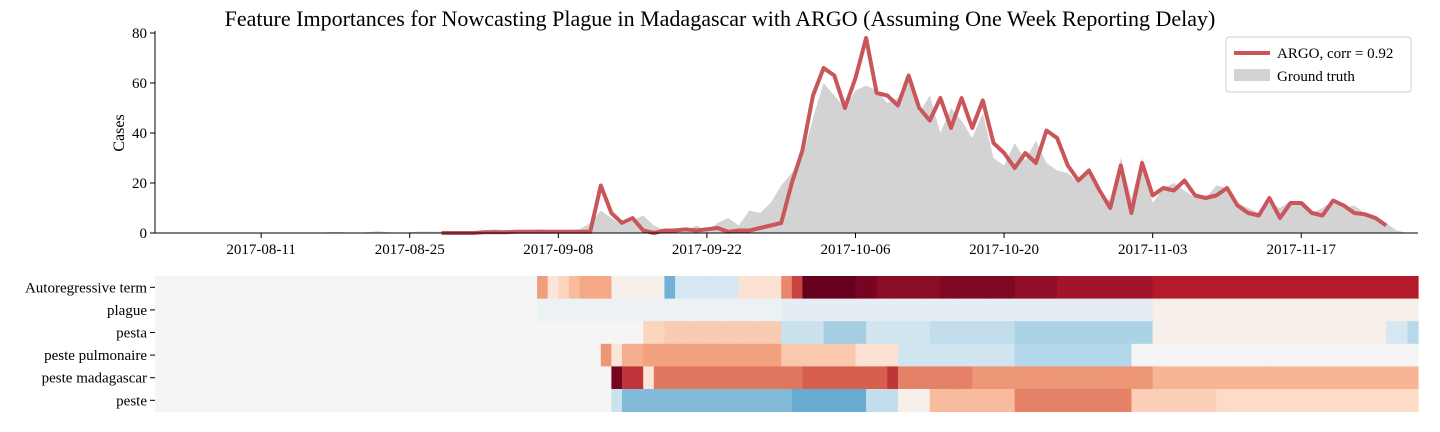 The height and width of the screenshot is (432, 1440). What do you see at coordinates (86, 288) in the screenshot?
I see `heatmap-row-label: Autoregressive term` at bounding box center [86, 288].